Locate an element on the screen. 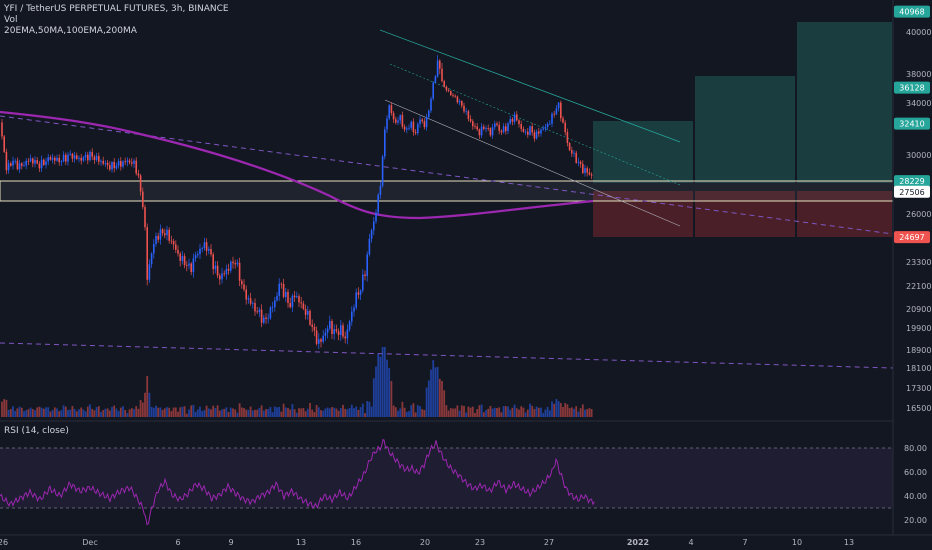 The height and width of the screenshot is (550, 932). position-zones is located at coordinates (742, 129).